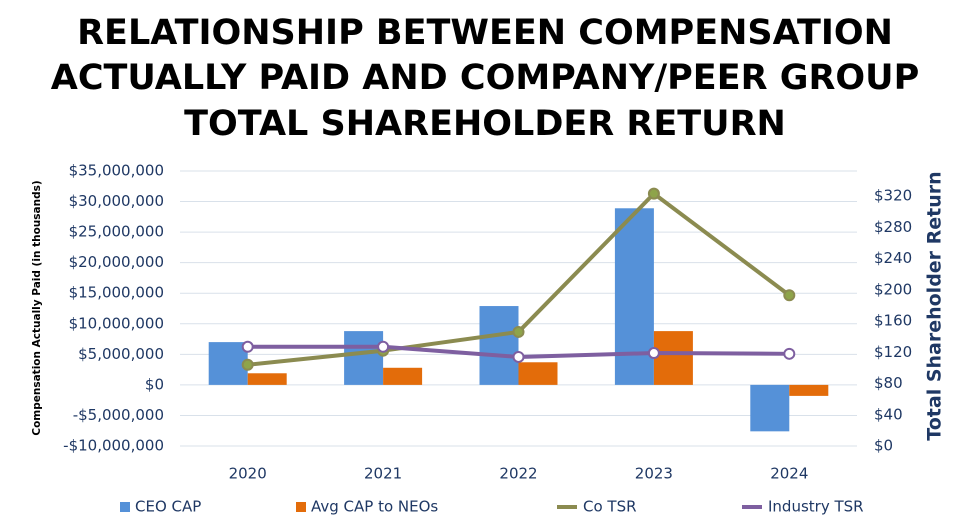 This screenshot has height=531, width=971. What do you see at coordinates (116, 262) in the screenshot?
I see `y-tick-label: $20,000,000` at bounding box center [116, 262].